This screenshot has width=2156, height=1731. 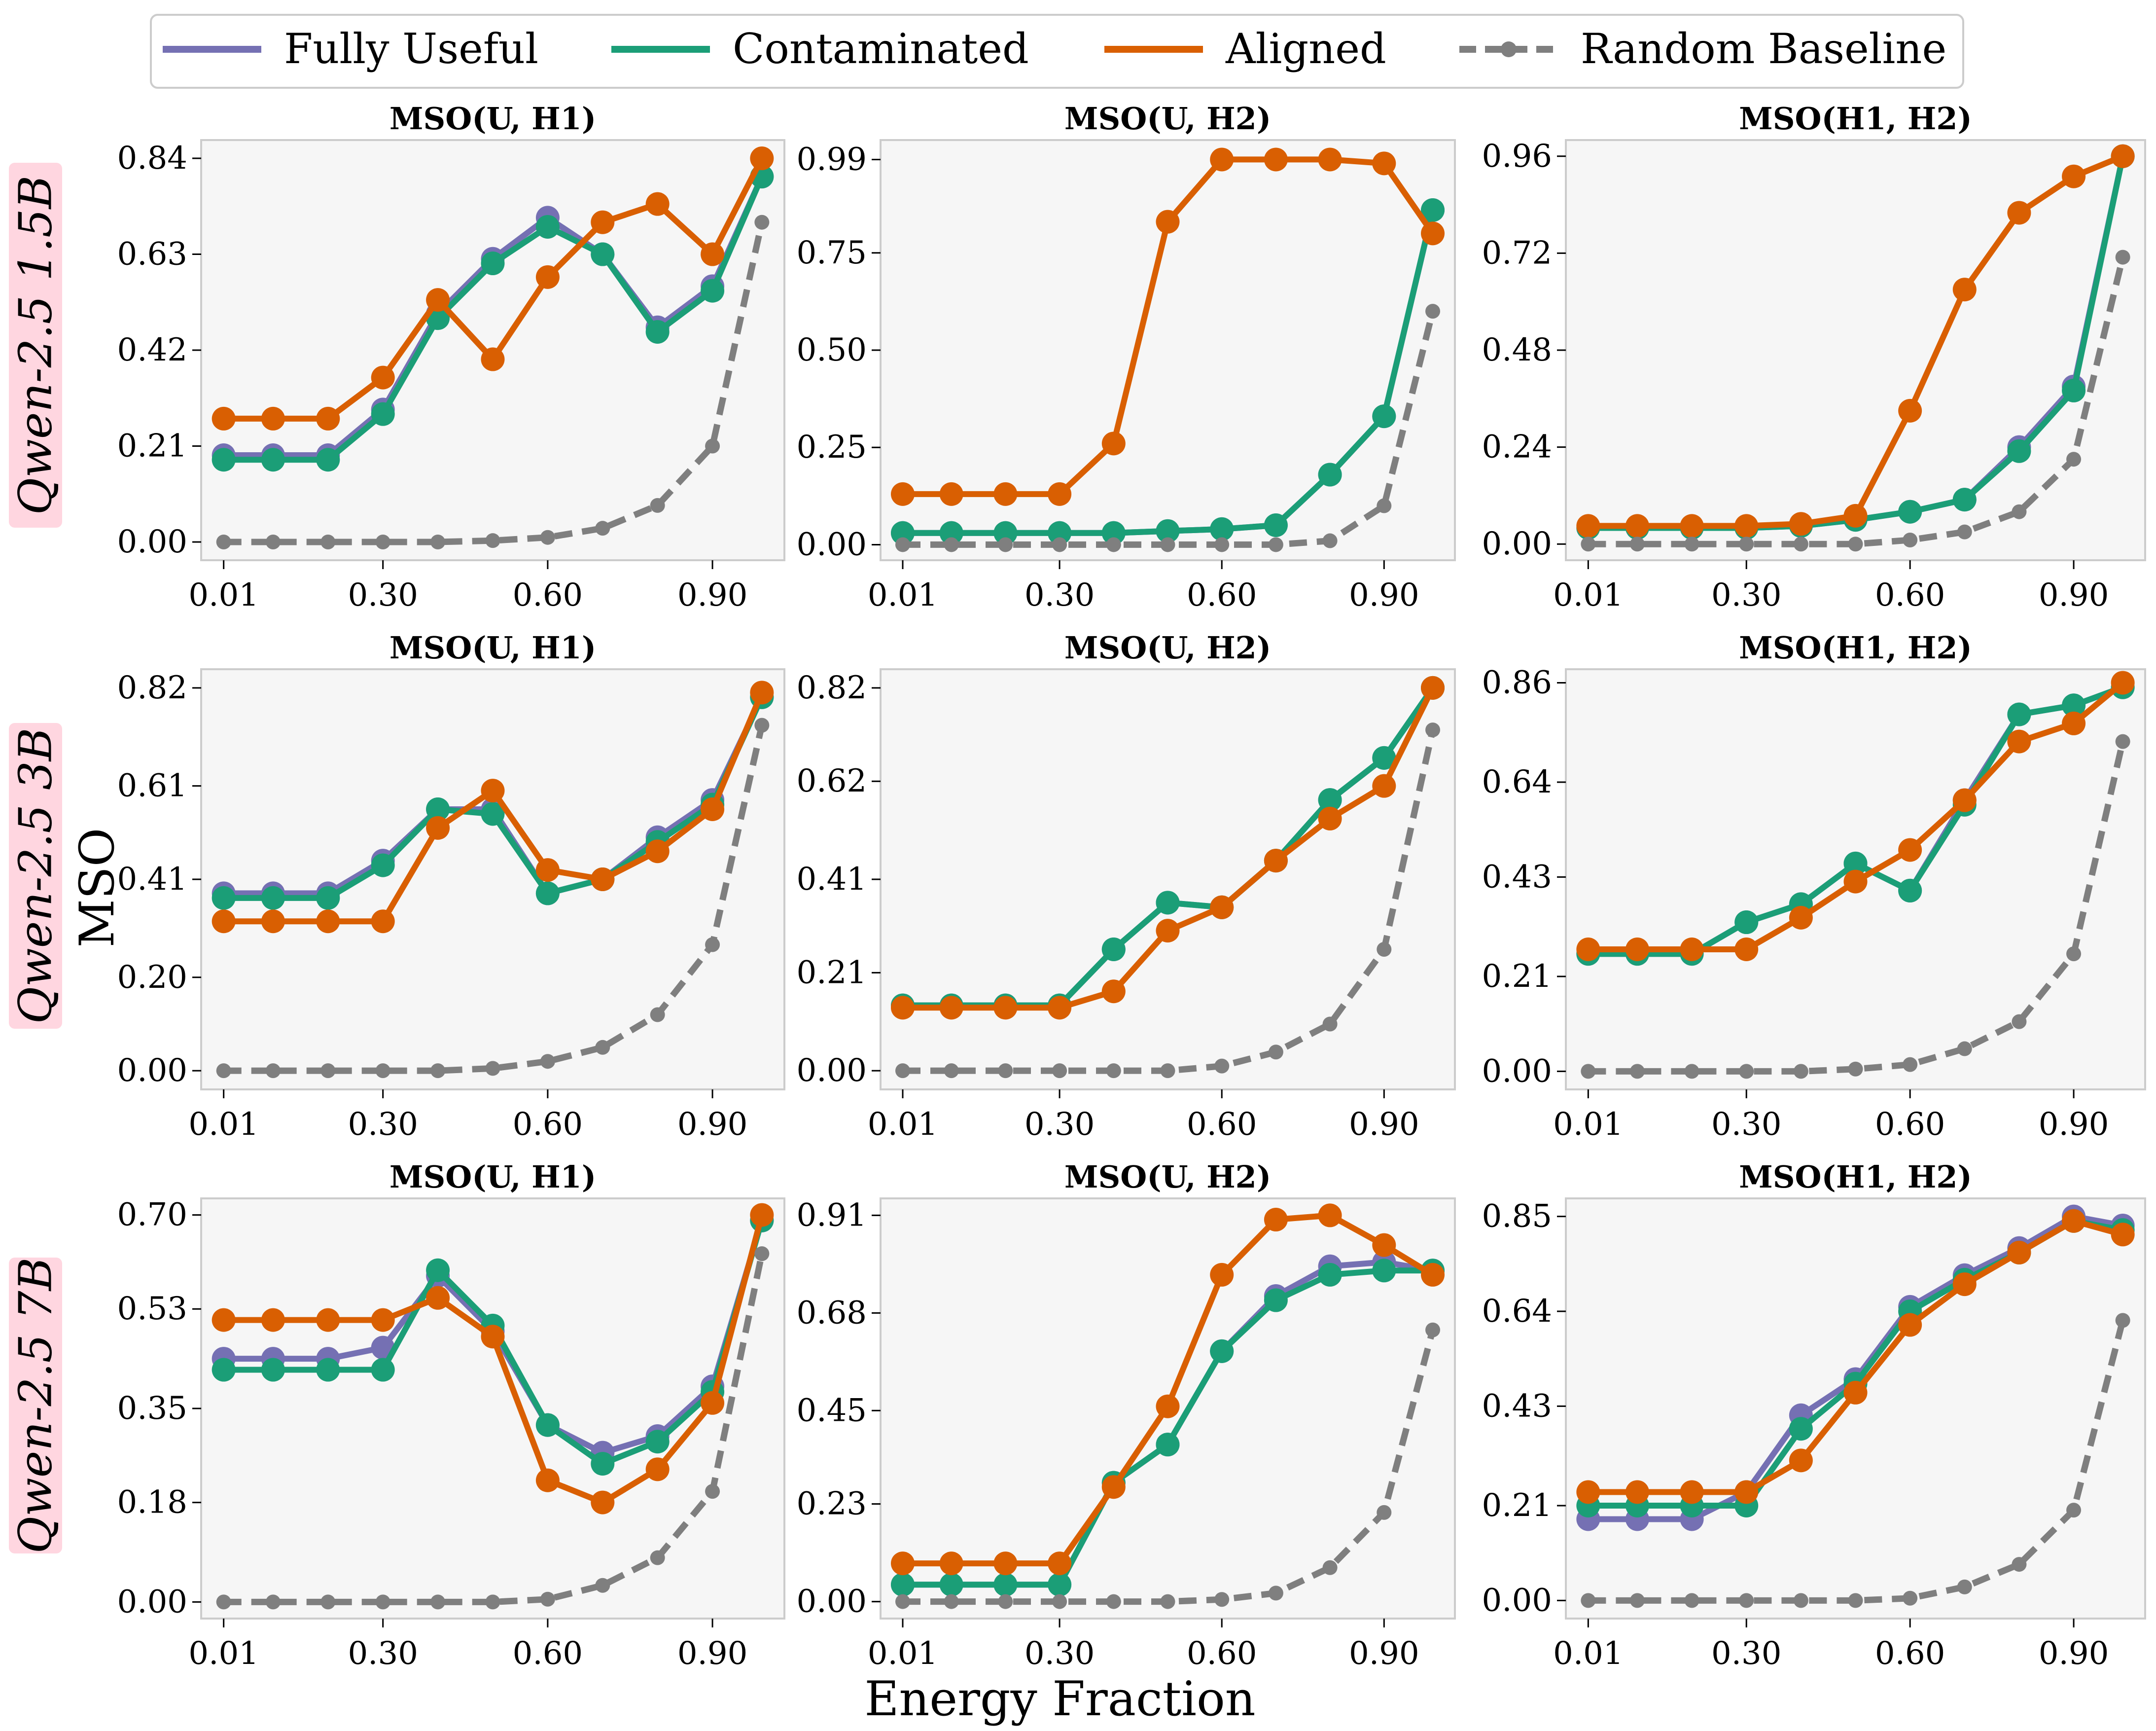 I want to click on legend-item-contaminated: Contaminated, so click(x=820, y=49).